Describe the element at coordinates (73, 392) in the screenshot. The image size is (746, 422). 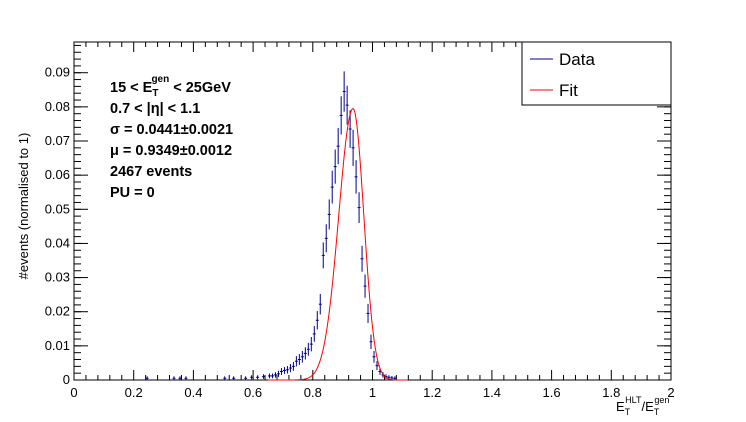
I see `x-tick-label: 0` at that location.